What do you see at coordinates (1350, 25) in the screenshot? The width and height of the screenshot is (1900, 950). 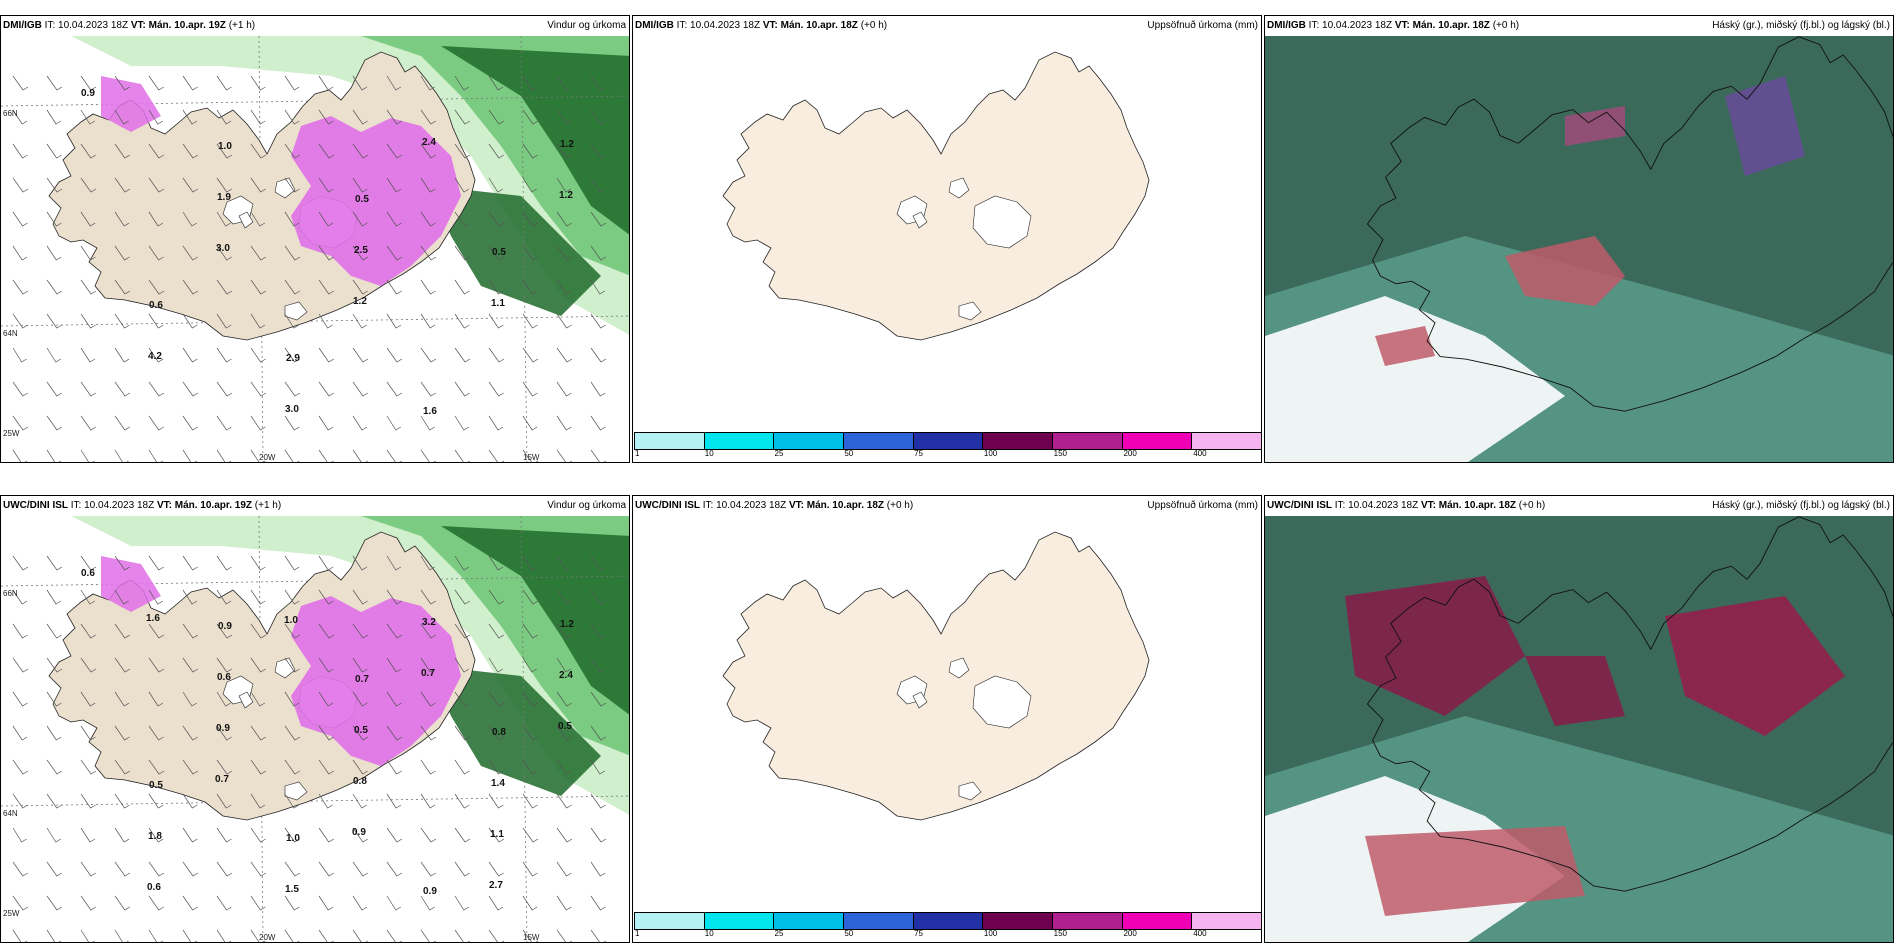 I see `init-time: IT: 10.04.2023 18Z` at bounding box center [1350, 25].